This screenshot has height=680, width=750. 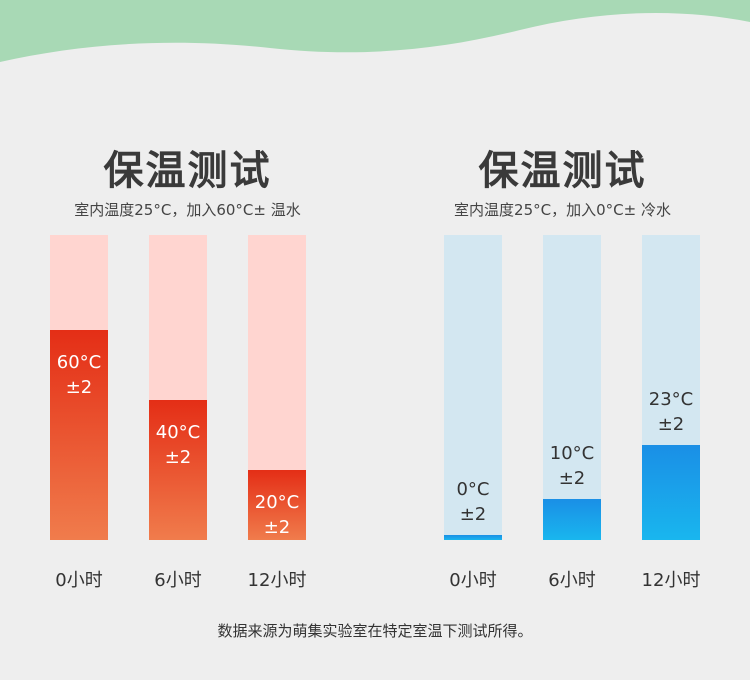 I want to click on cold-bar-12h-label: 23°C ±2, so click(x=671, y=412).